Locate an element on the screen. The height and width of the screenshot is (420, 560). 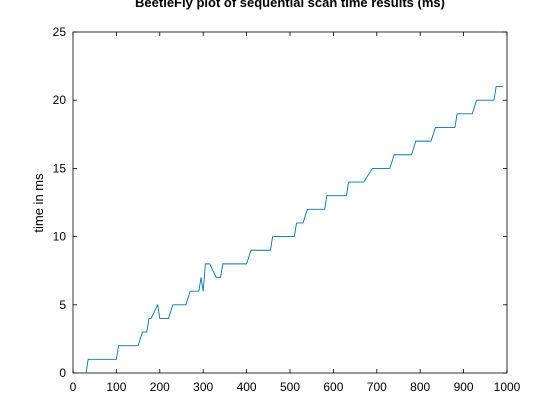
x-tick-label: 300 is located at coordinates (203, 387).